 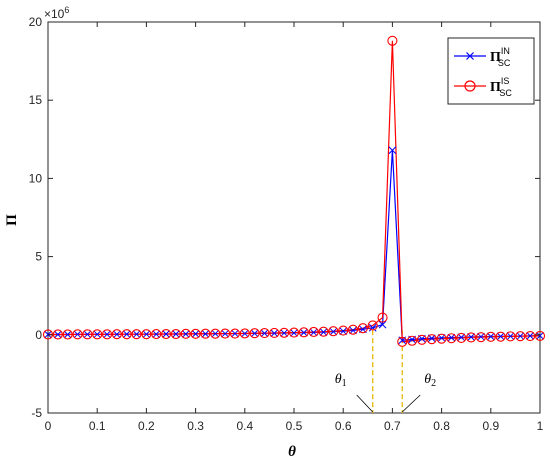 I want to click on legend-box, so click(x=491, y=71).